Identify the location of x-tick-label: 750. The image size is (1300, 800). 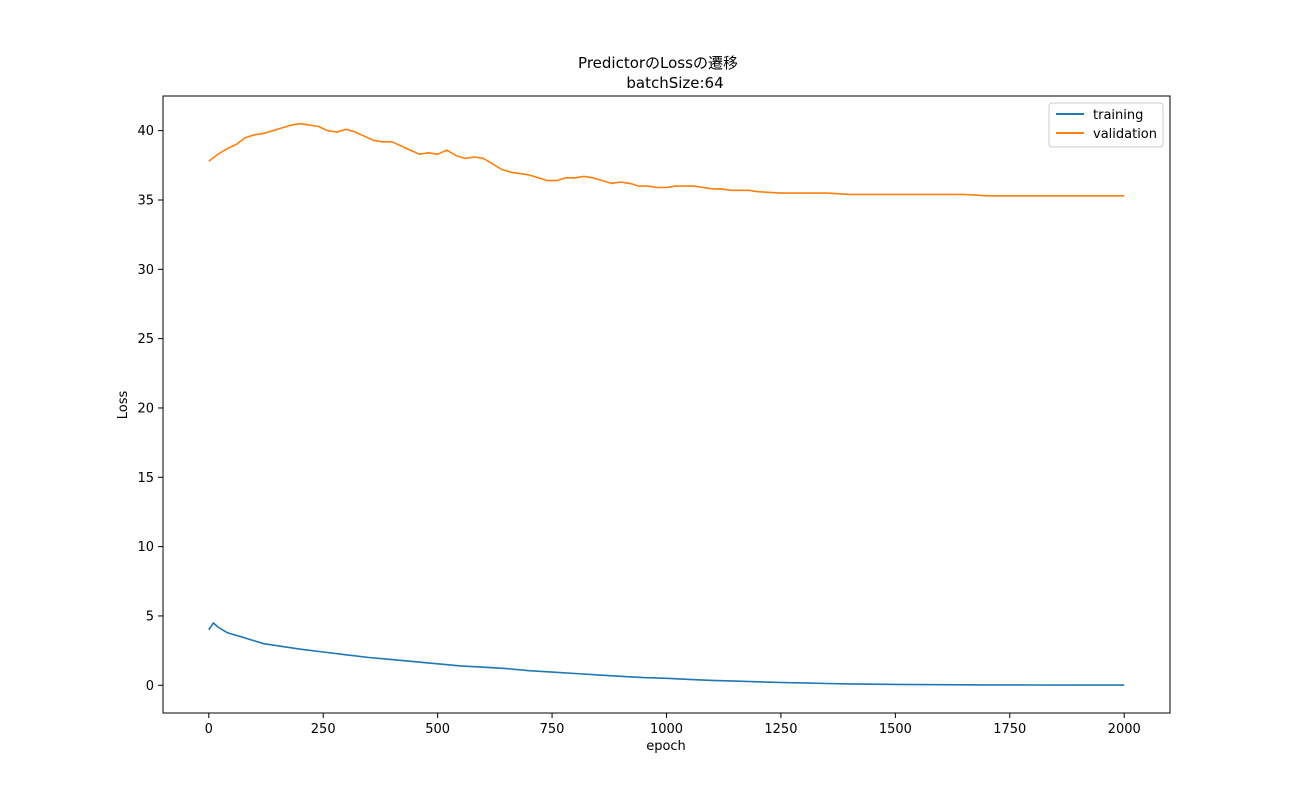
(552, 729).